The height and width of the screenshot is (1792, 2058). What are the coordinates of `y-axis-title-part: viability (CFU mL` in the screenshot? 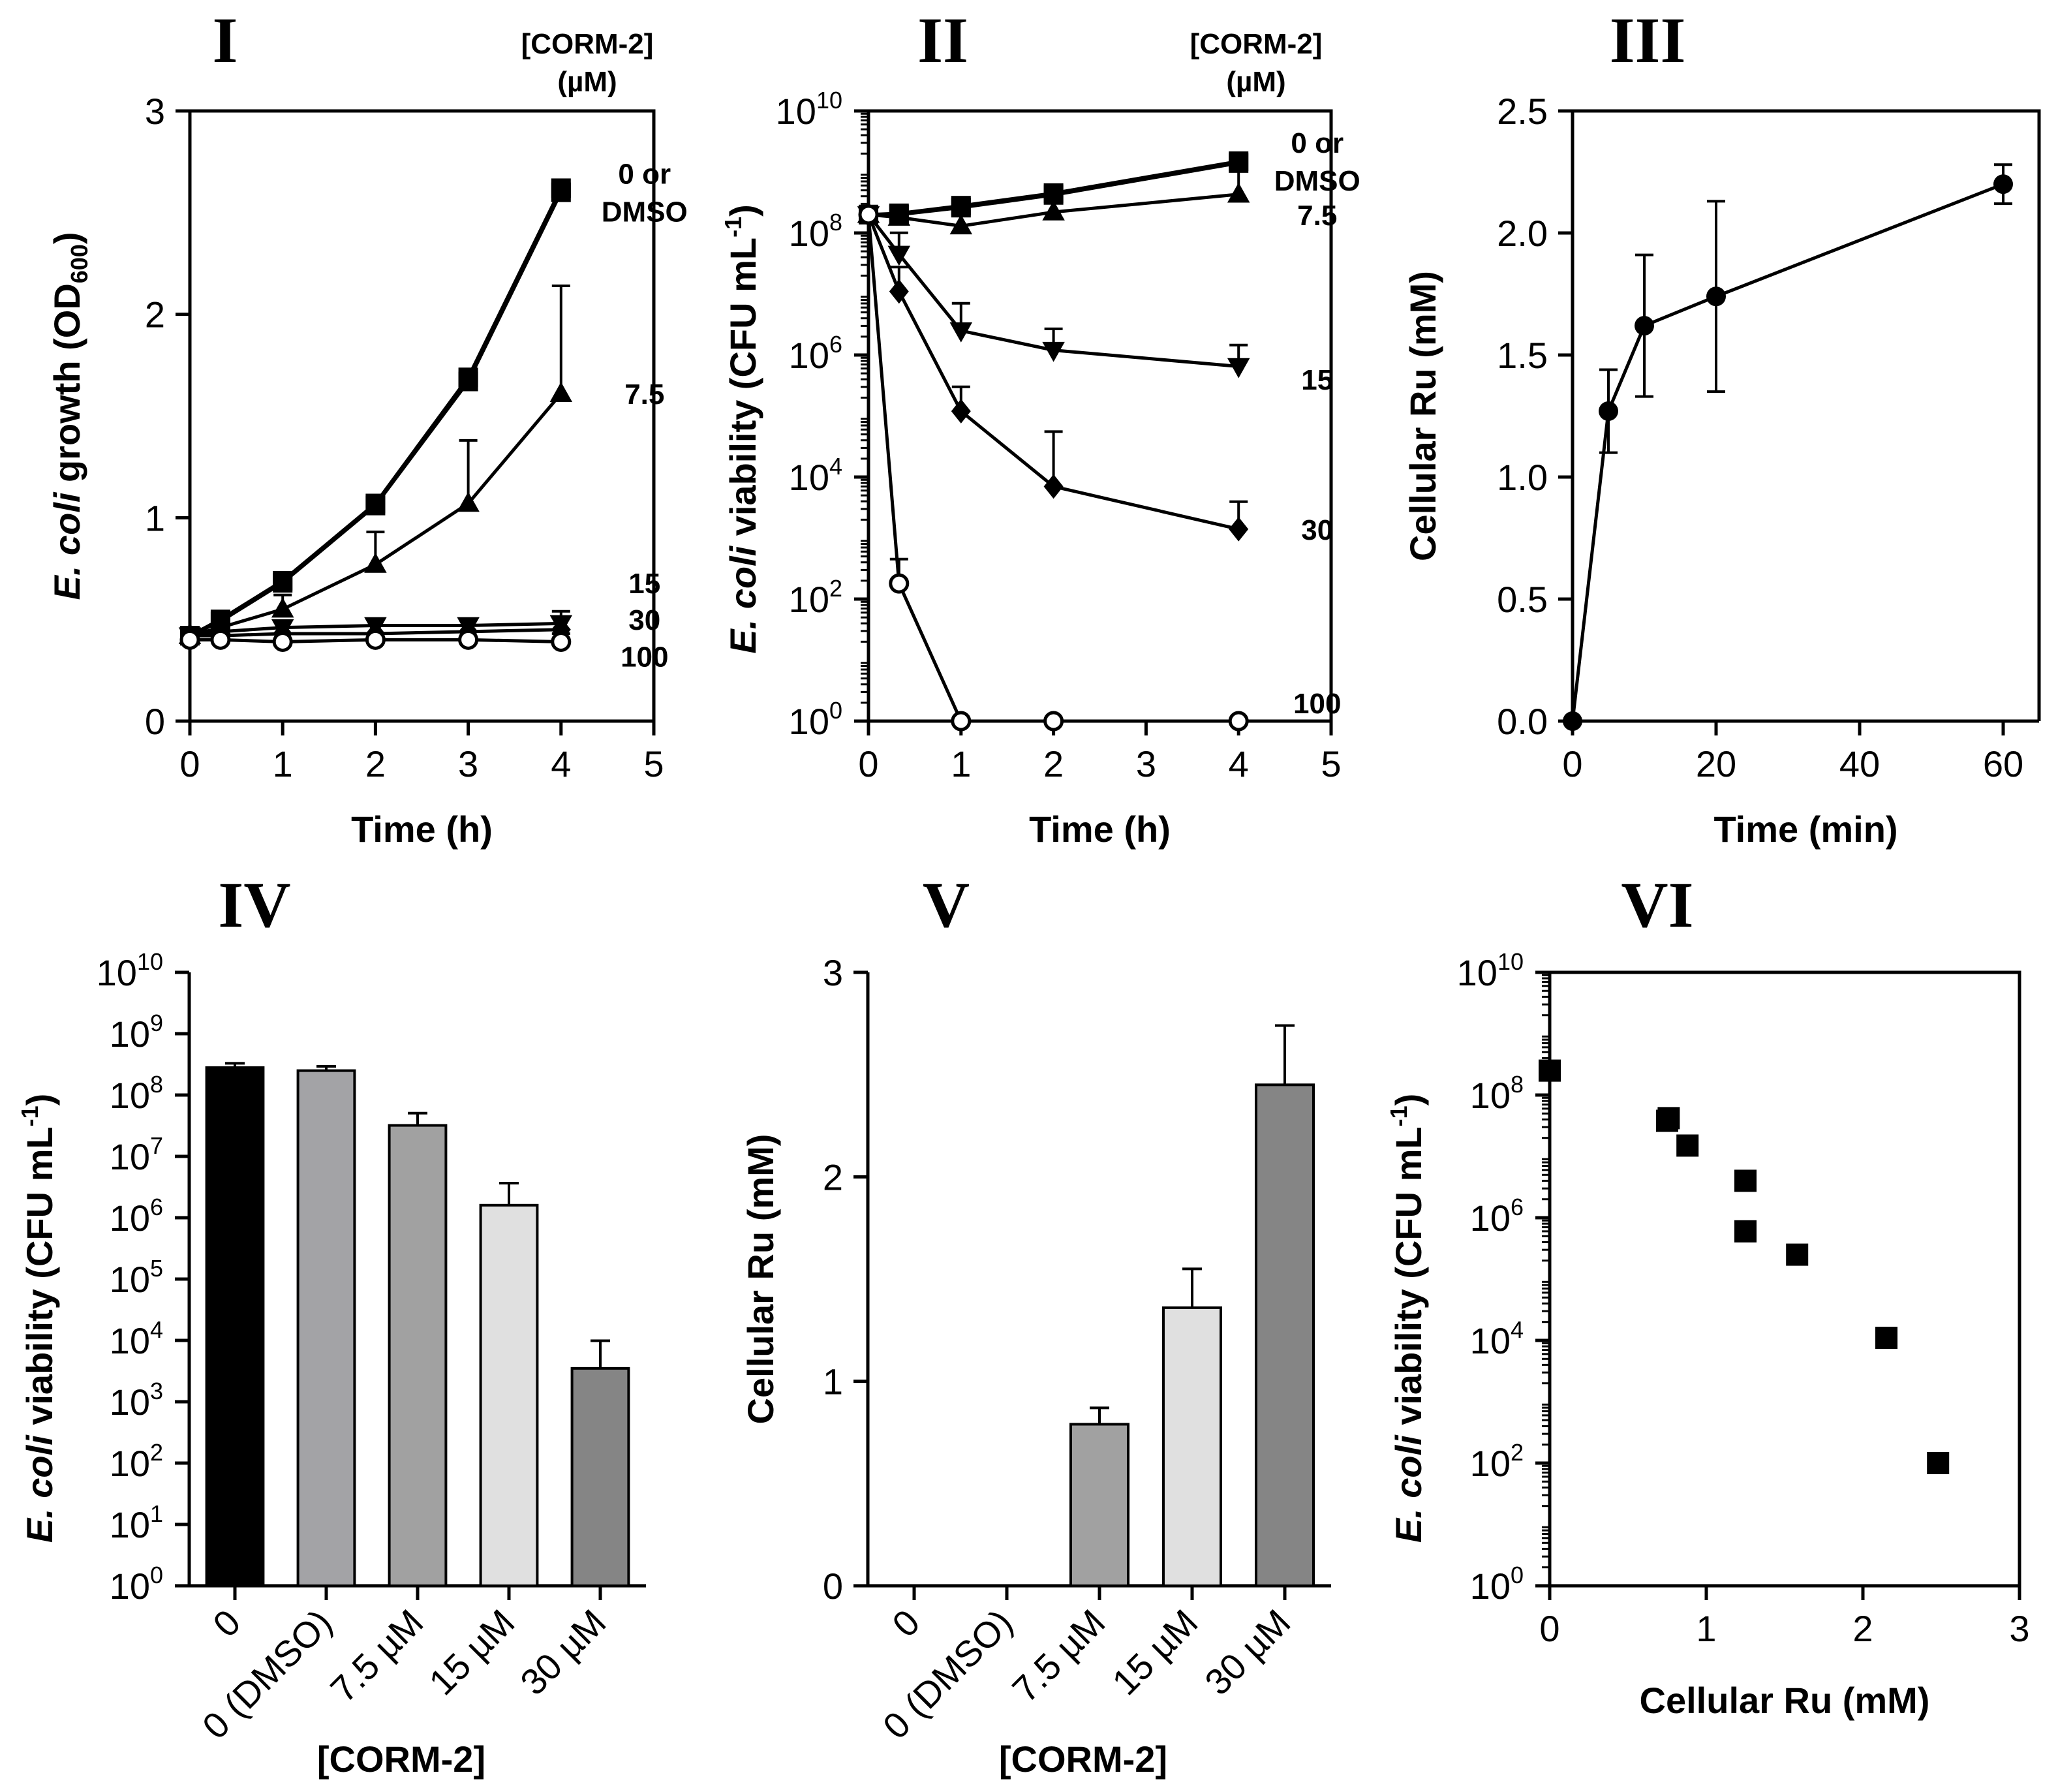 It's located at (742, 392).